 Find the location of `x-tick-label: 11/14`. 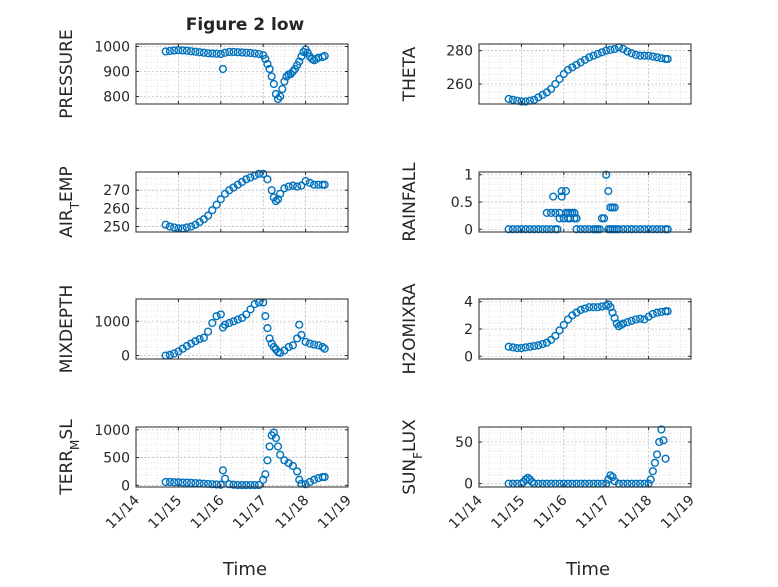

x-tick-label: 11/14 is located at coordinates (123, 512).